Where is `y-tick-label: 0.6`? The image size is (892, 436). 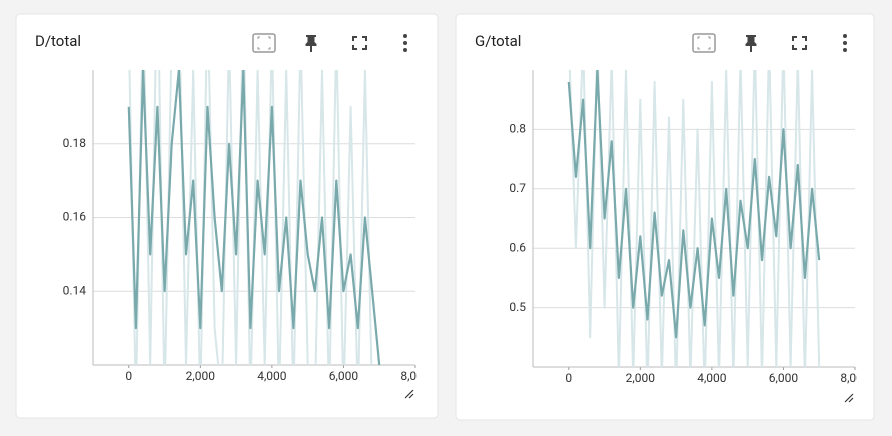 y-tick-label: 0.6 is located at coordinates (517, 247).